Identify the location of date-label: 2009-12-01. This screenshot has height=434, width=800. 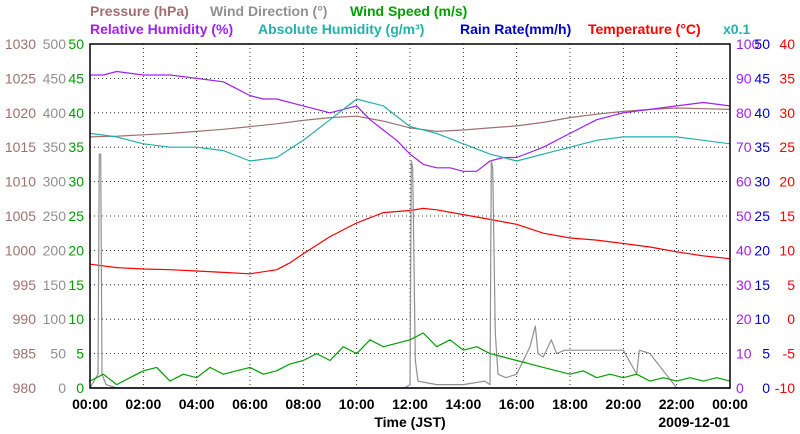
(694, 422).